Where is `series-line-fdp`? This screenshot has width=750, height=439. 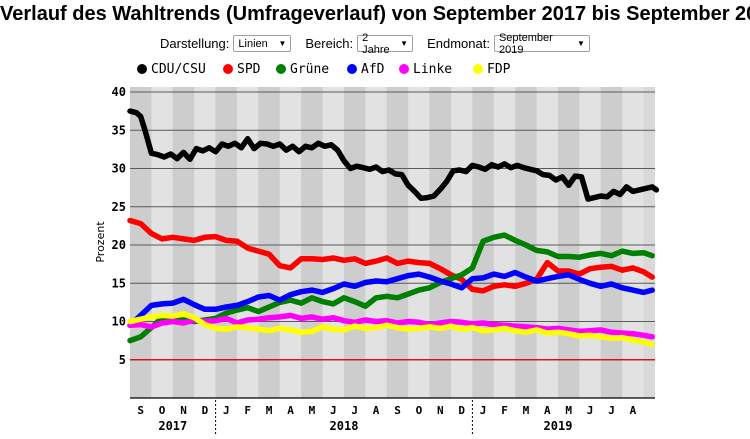
series-line-fdp is located at coordinates (391, 329).